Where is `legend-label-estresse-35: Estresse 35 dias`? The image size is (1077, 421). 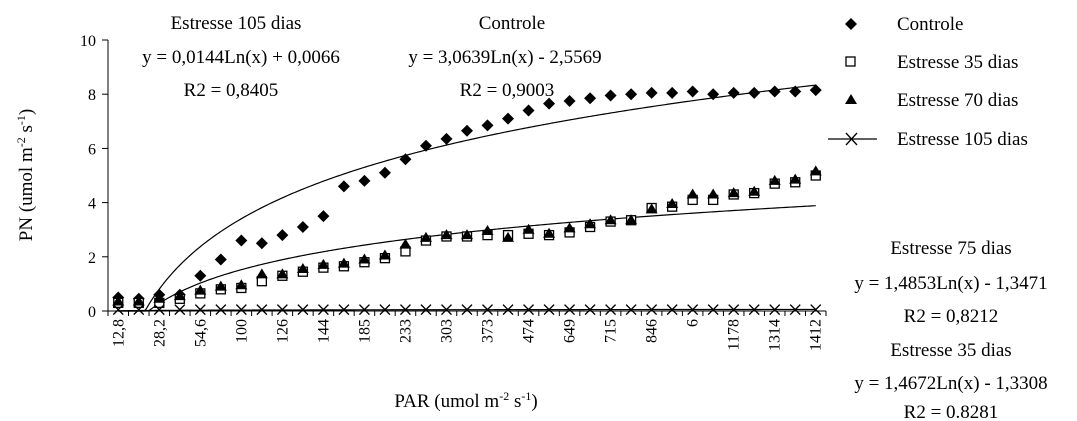 legend-label-estresse-35: Estresse 35 dias is located at coordinates (957, 62).